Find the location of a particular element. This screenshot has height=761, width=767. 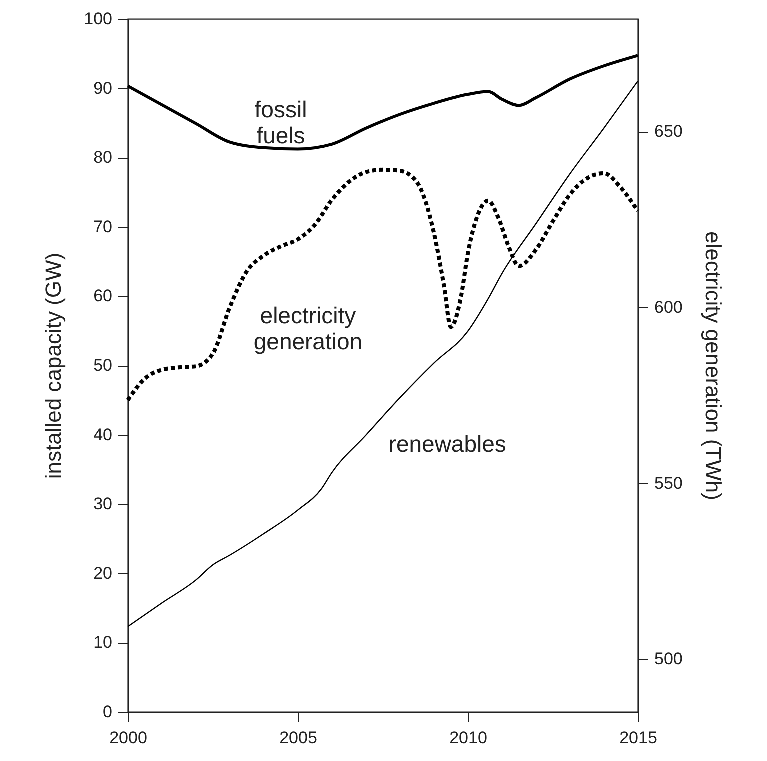

y-tick-label: 30 is located at coordinates (103, 504).